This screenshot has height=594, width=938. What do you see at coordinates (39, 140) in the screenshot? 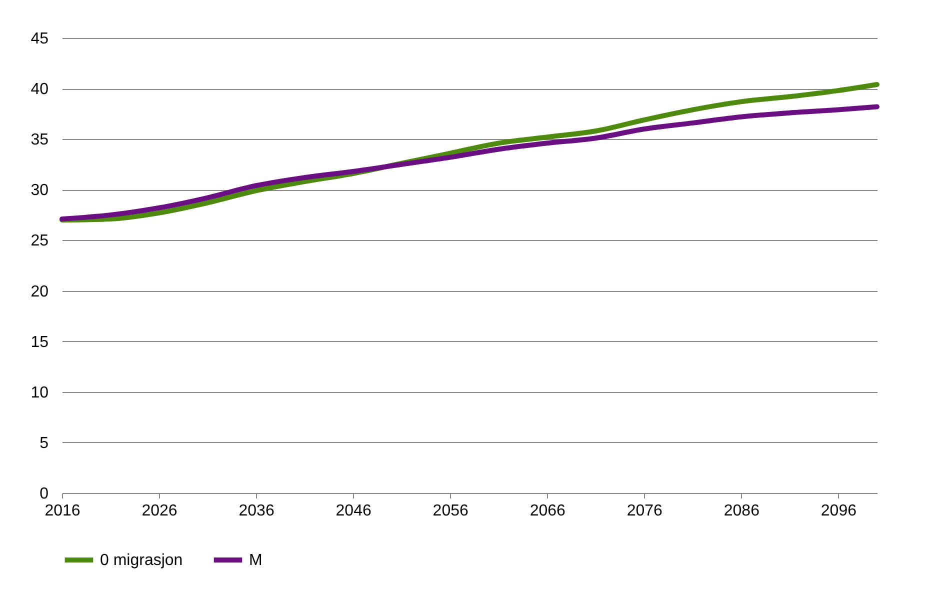
I see `y-tick-label: 35` at bounding box center [39, 140].